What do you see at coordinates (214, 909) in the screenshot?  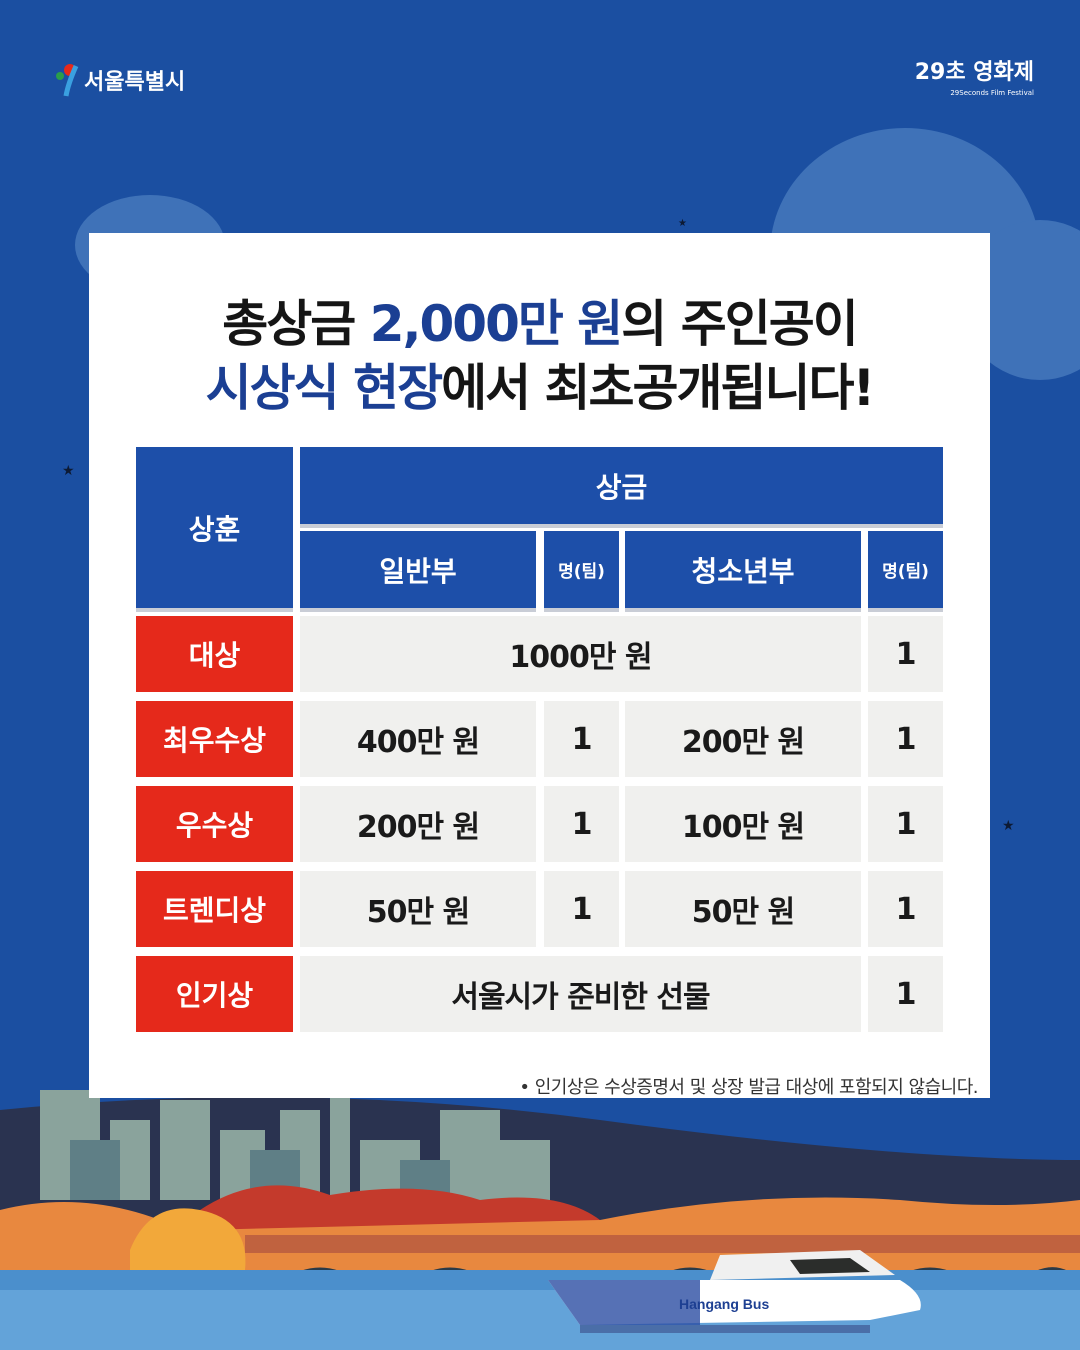 I see `award-name: 트렌디상` at bounding box center [214, 909].